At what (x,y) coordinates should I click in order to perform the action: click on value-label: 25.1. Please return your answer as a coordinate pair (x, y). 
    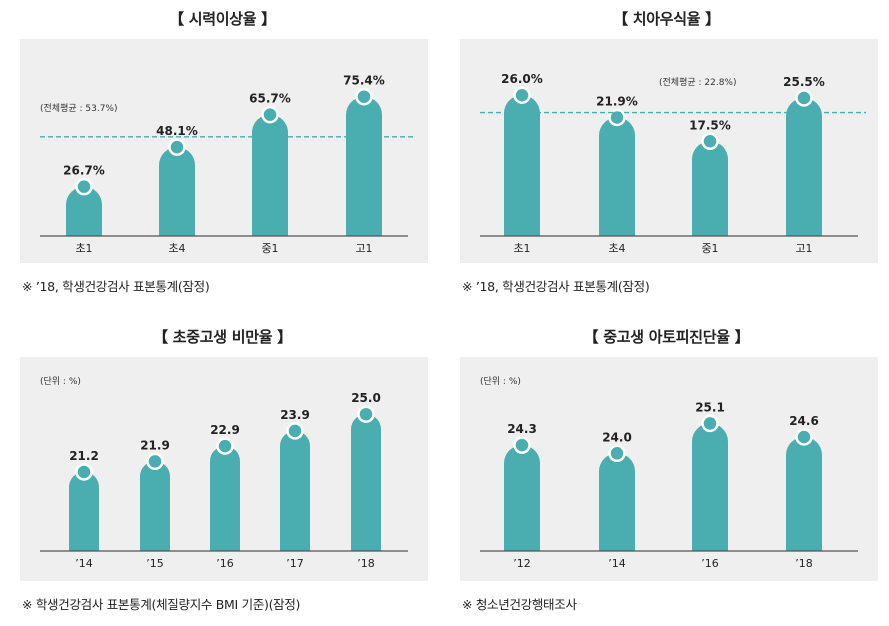
    Looking at the image, I should click on (710, 407).